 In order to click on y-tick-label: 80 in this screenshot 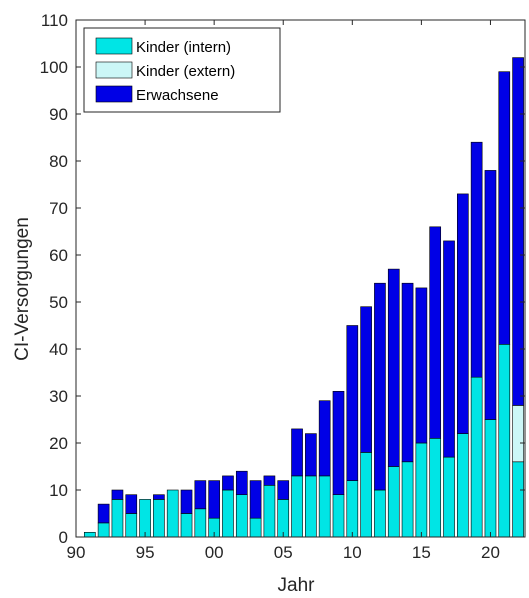, I will do `click(58, 161)`.